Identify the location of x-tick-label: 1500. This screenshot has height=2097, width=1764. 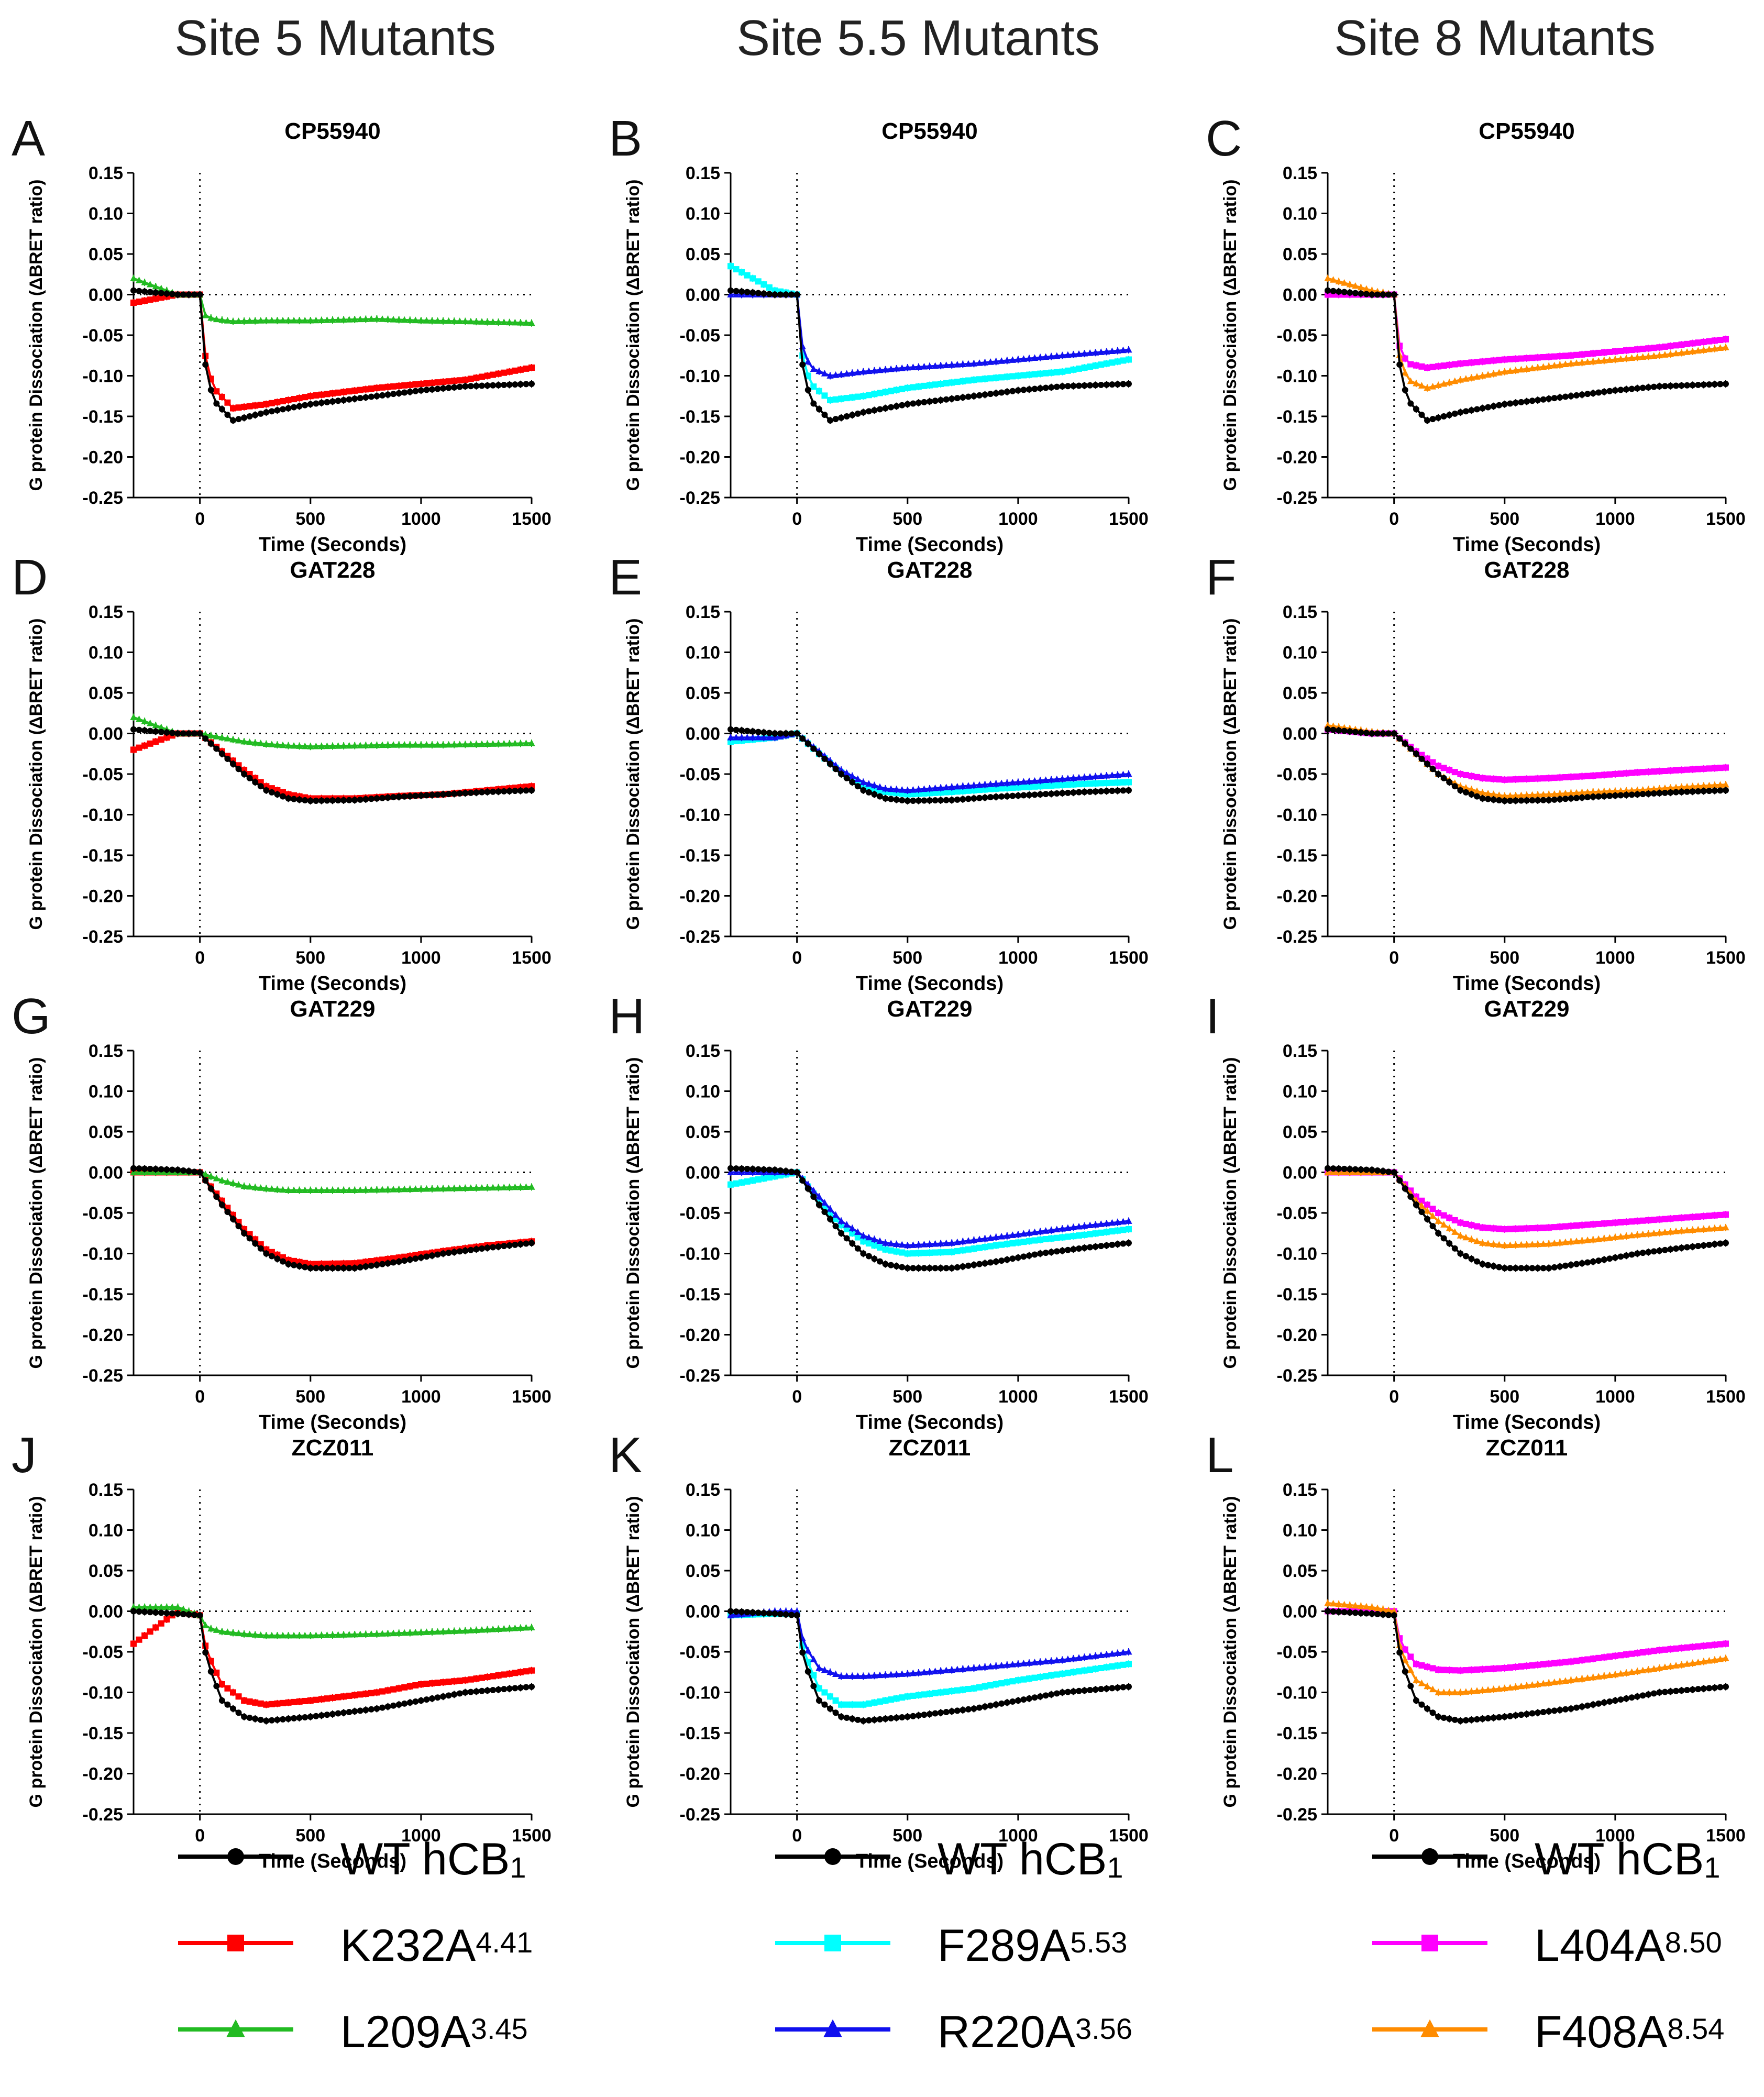
(1129, 519).